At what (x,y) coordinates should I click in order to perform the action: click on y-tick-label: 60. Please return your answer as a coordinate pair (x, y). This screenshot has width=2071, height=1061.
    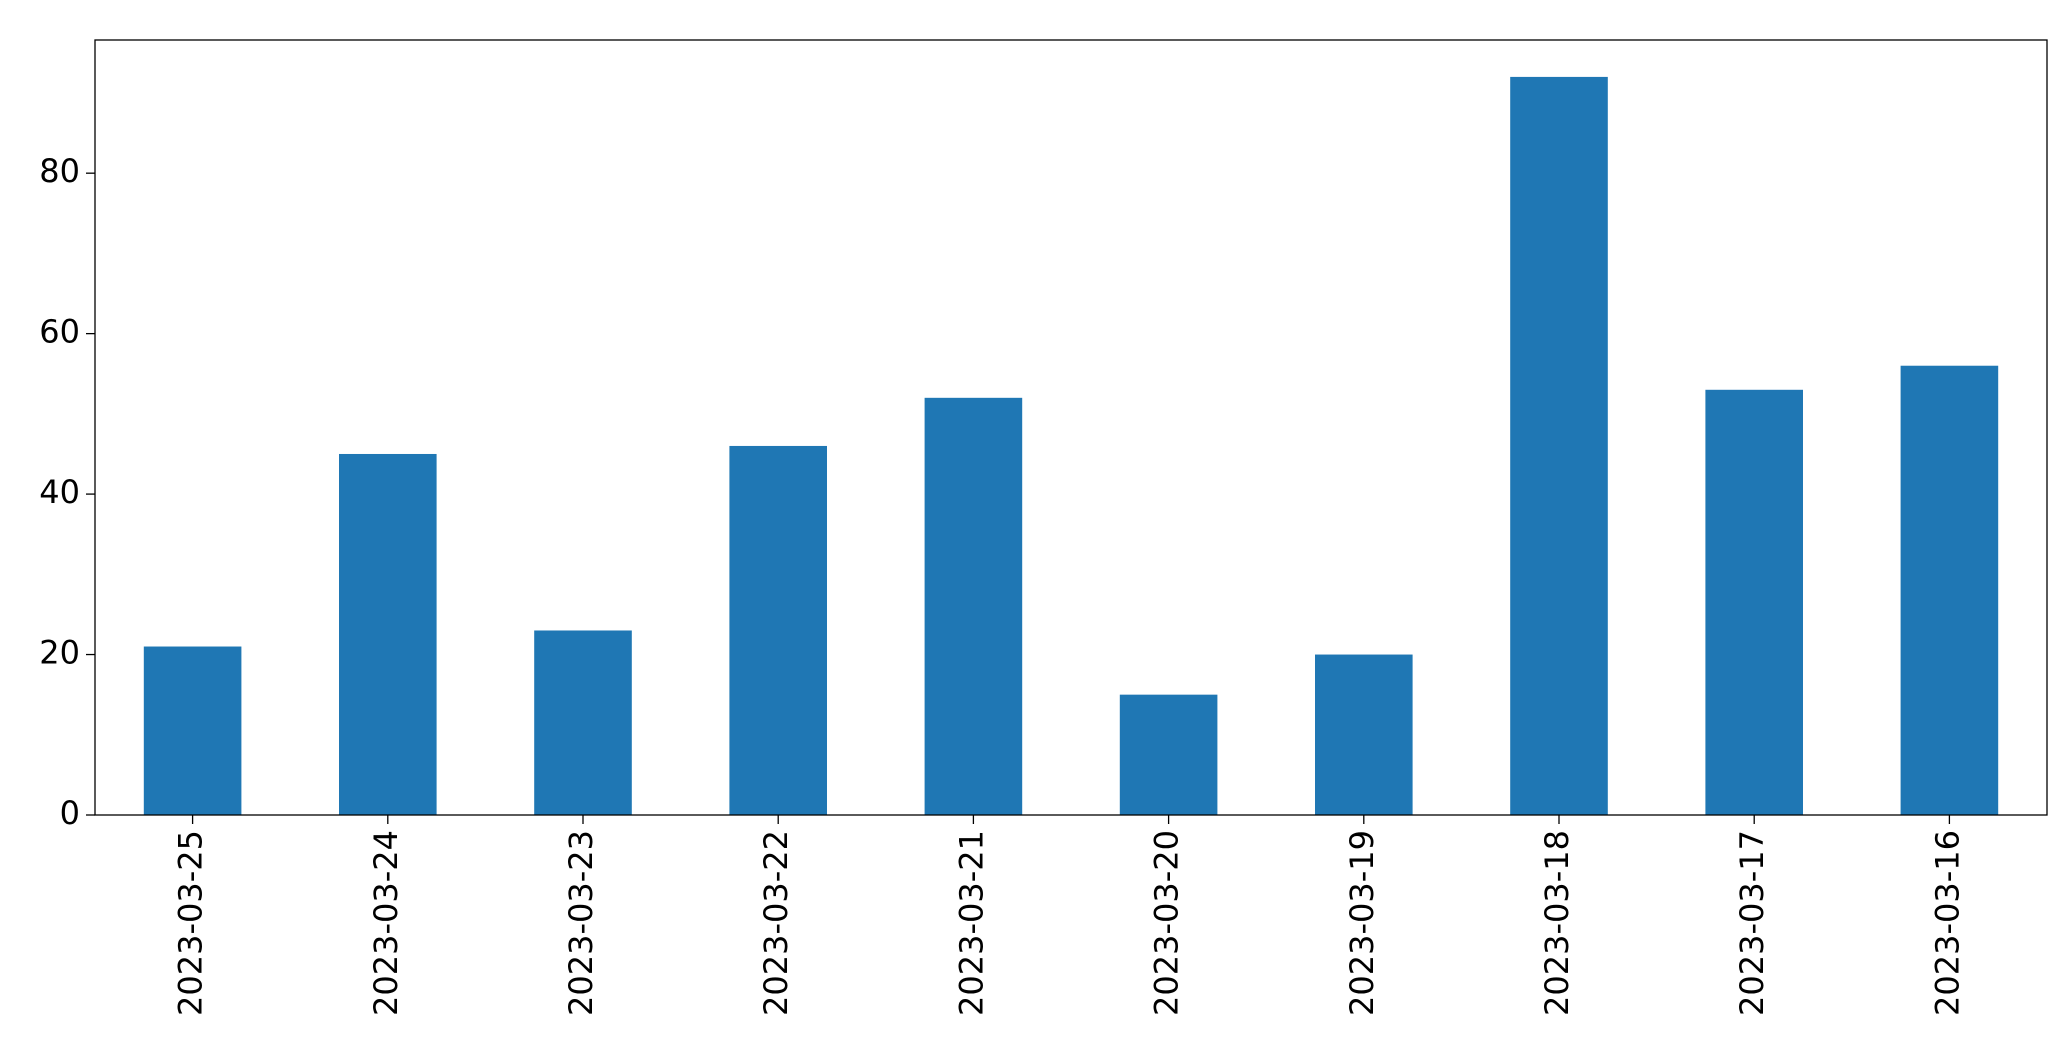
    Looking at the image, I should click on (59, 332).